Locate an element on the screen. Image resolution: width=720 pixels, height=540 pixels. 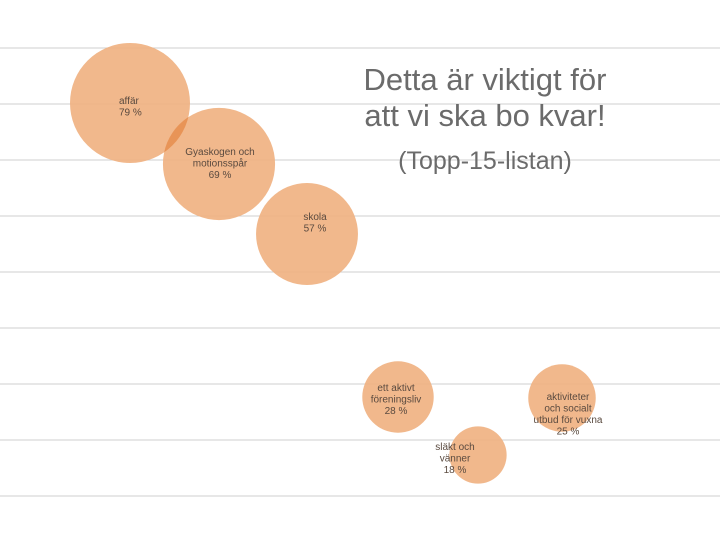
bubble-label-2: Gyaskogen och motionsspår 69 % is located at coordinates (220, 164).